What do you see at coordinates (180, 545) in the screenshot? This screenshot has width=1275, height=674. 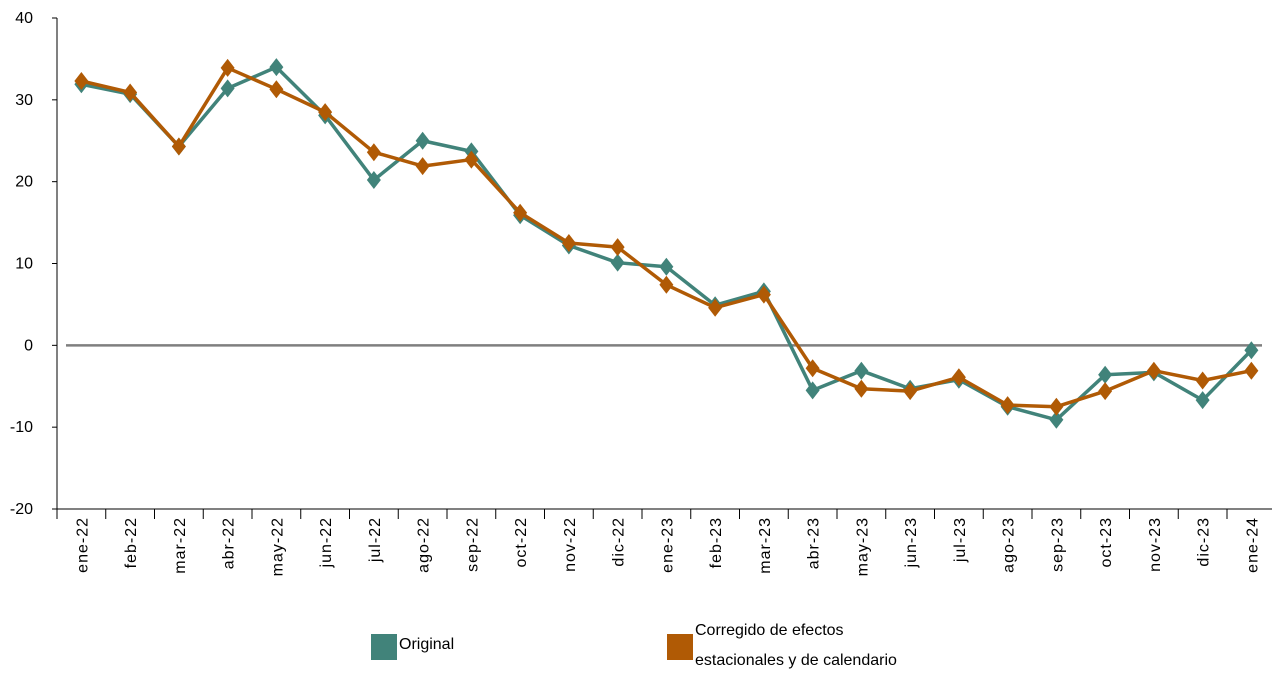 I see `x-tick-label: mar-22` at bounding box center [180, 545].